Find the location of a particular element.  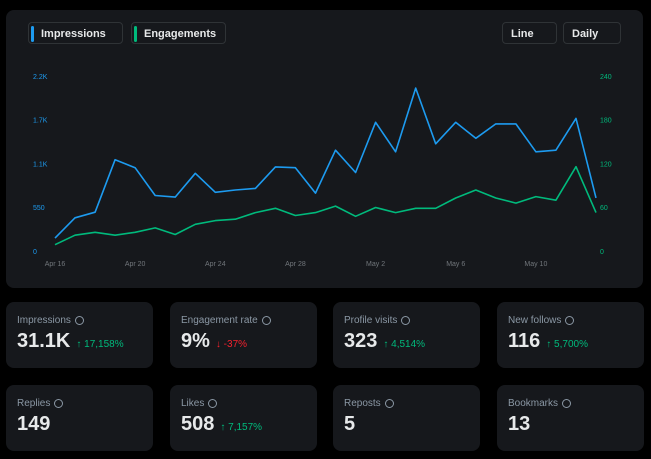

y2-tick-label: 0 is located at coordinates (602, 252).